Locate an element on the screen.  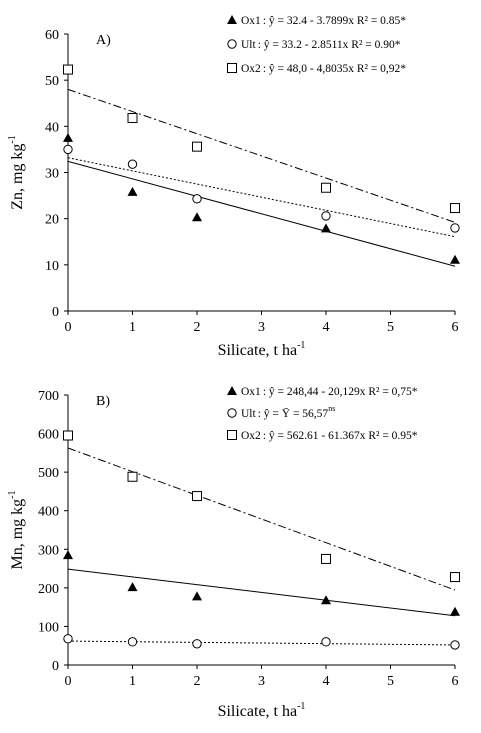
y-axis-label: Mn, mg kg-1 is located at coordinates (16, 529).